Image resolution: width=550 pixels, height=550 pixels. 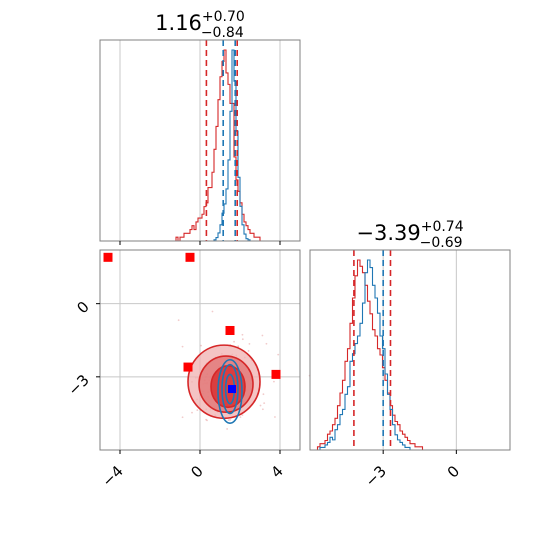 What do you see at coordinates (78, 385) in the screenshot?
I see `y-tick-label: −3` at bounding box center [78, 385].